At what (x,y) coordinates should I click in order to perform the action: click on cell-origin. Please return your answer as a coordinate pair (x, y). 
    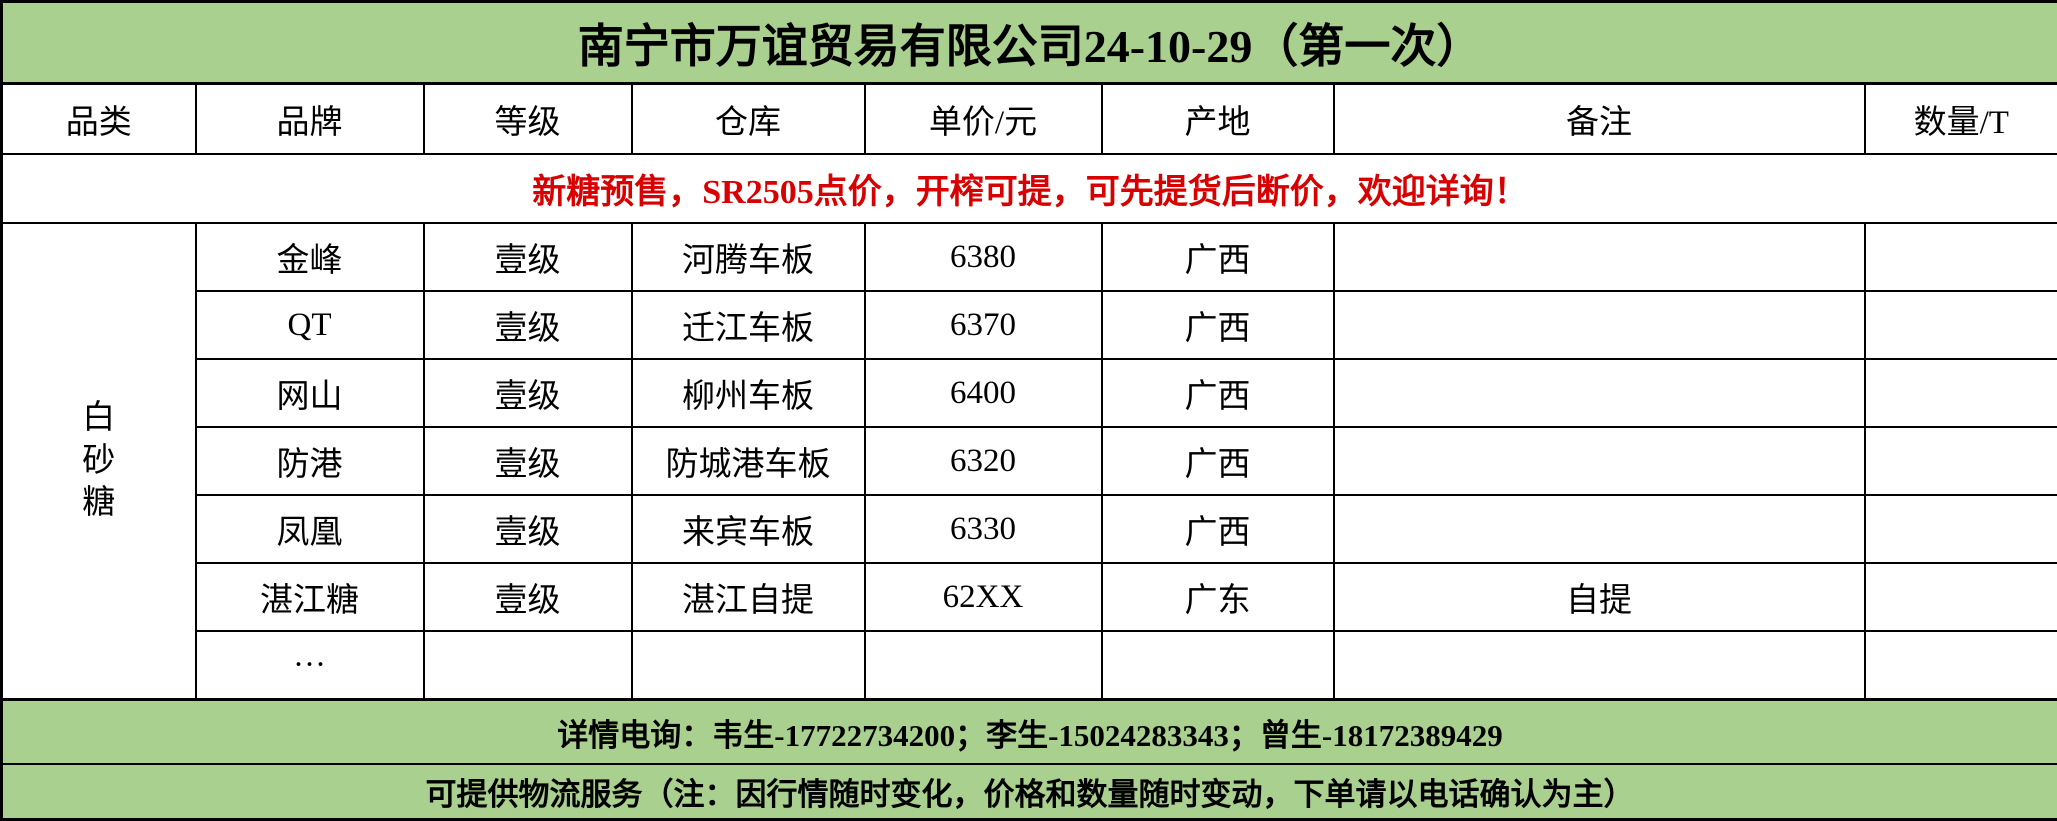
    Looking at the image, I should click on (1217, 665).